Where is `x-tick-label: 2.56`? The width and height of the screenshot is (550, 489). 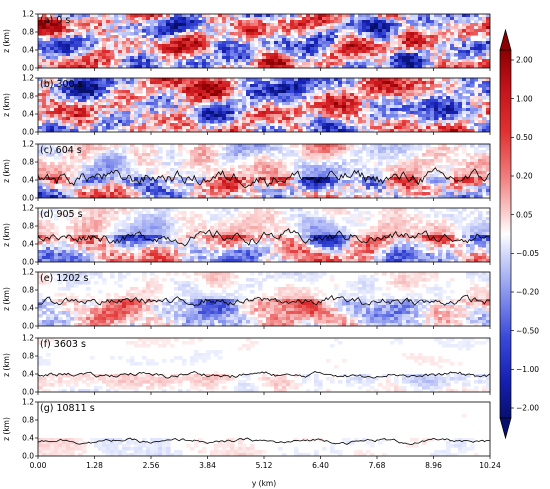
x-tick-label: 2.56 is located at coordinates (151, 465).